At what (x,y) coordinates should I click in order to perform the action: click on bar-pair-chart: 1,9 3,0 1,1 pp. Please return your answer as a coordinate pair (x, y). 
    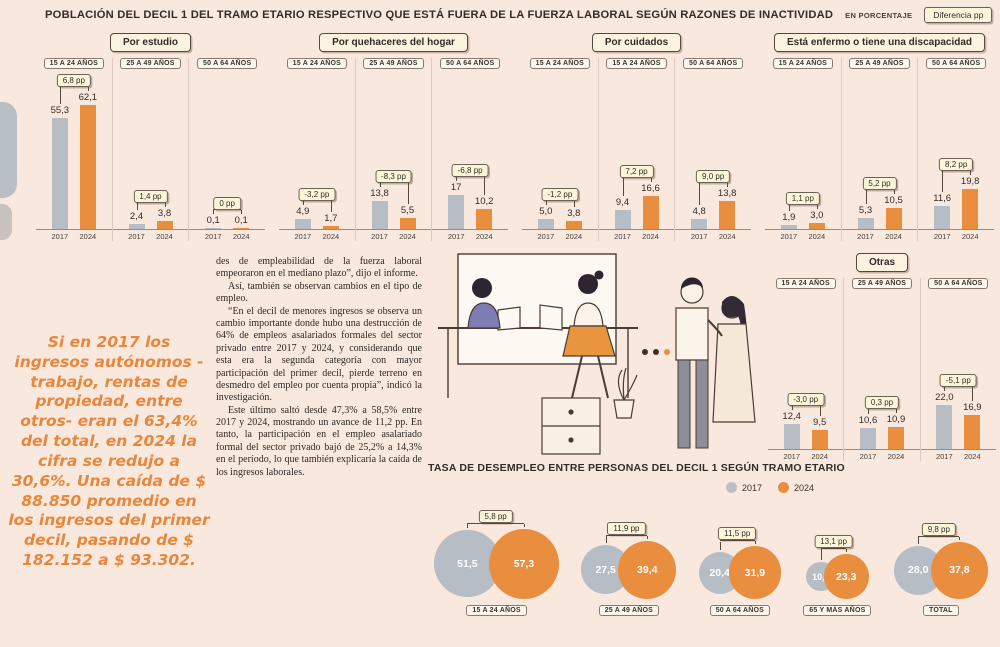
    Looking at the image, I should click on (803, 151).